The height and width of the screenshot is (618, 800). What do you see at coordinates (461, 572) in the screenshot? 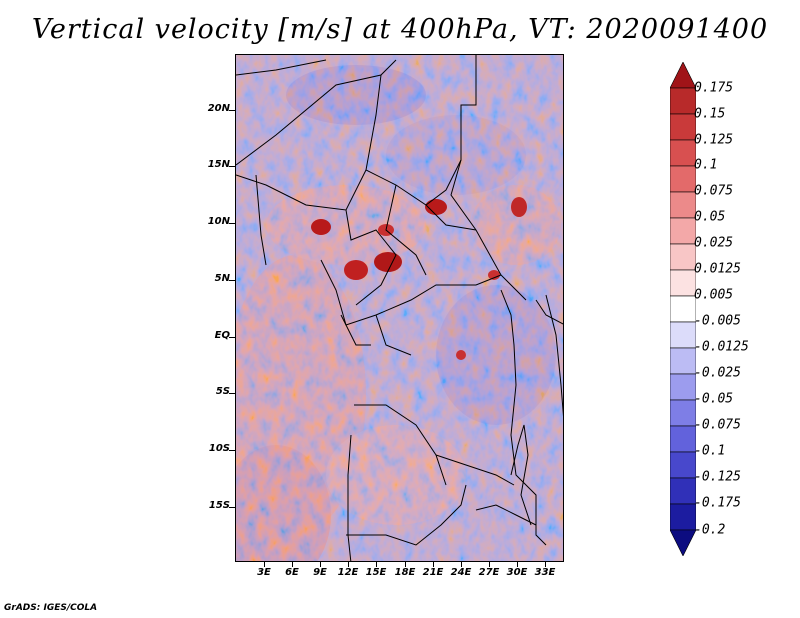
I see `lon-label: 24E` at bounding box center [461, 572].